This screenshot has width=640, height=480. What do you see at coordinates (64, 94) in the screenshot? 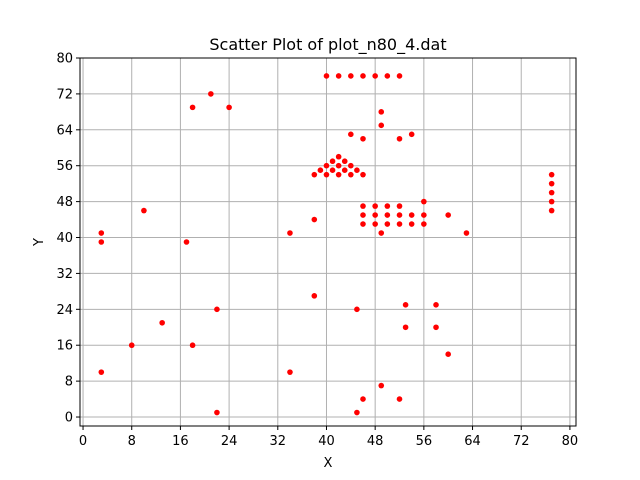
I see `y-tick-label: 72` at bounding box center [64, 94].